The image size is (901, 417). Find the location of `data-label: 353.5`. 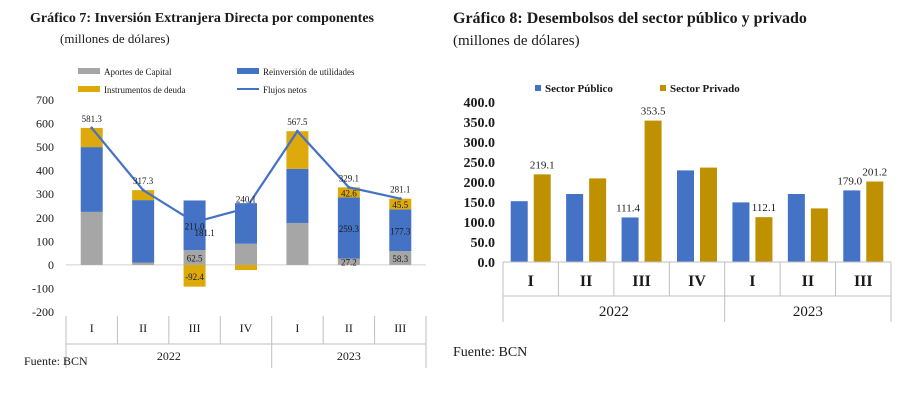

data-label: 353.5 is located at coordinates (653, 112).